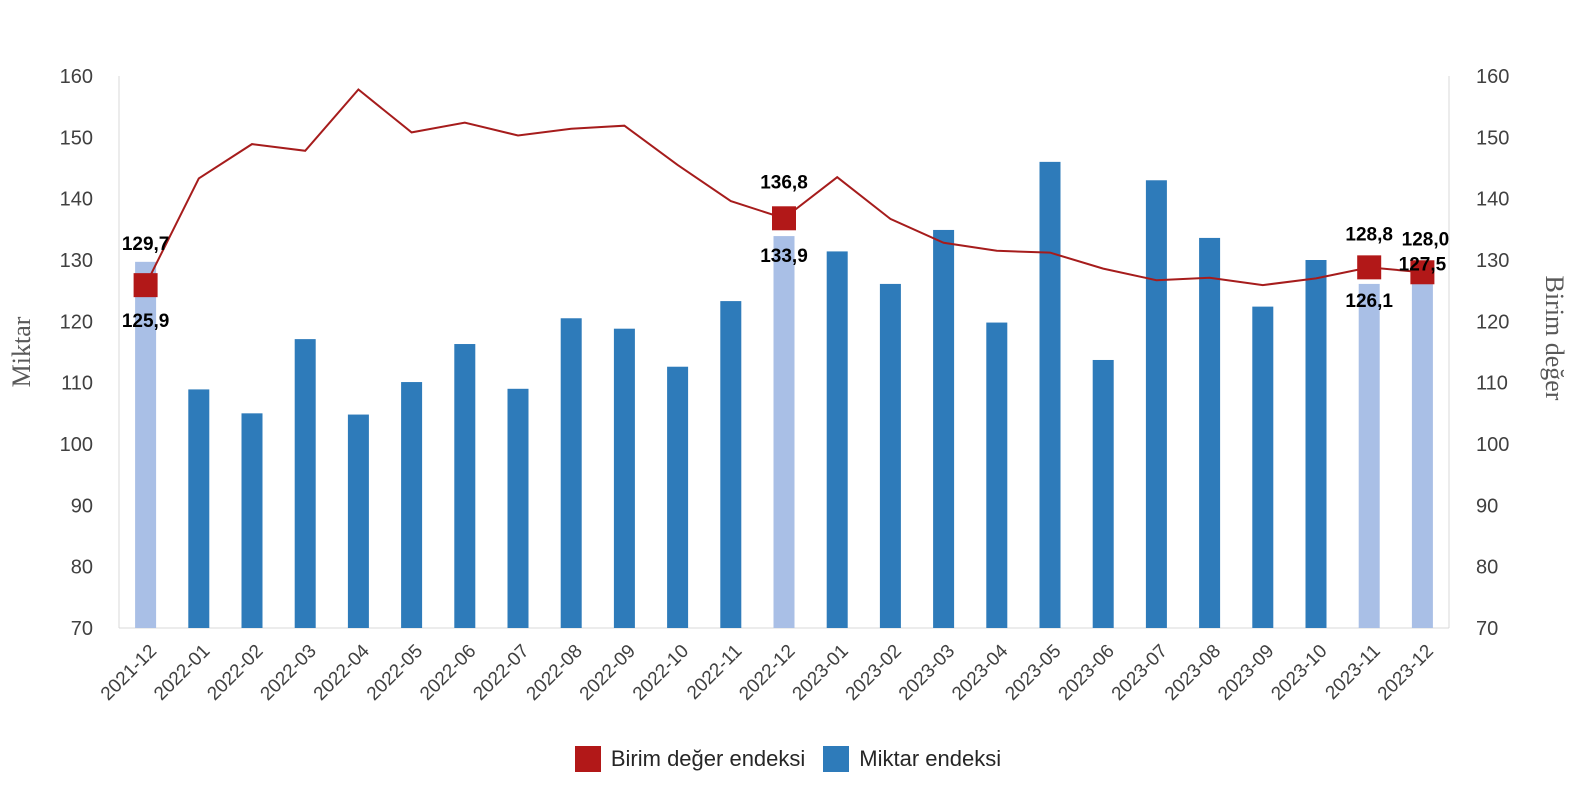 Image resolution: width=1576 pixels, height=805 pixels. Describe the element at coordinates (182, 673) in the screenshot. I see `x-tick-label: 2022-01` at that location.